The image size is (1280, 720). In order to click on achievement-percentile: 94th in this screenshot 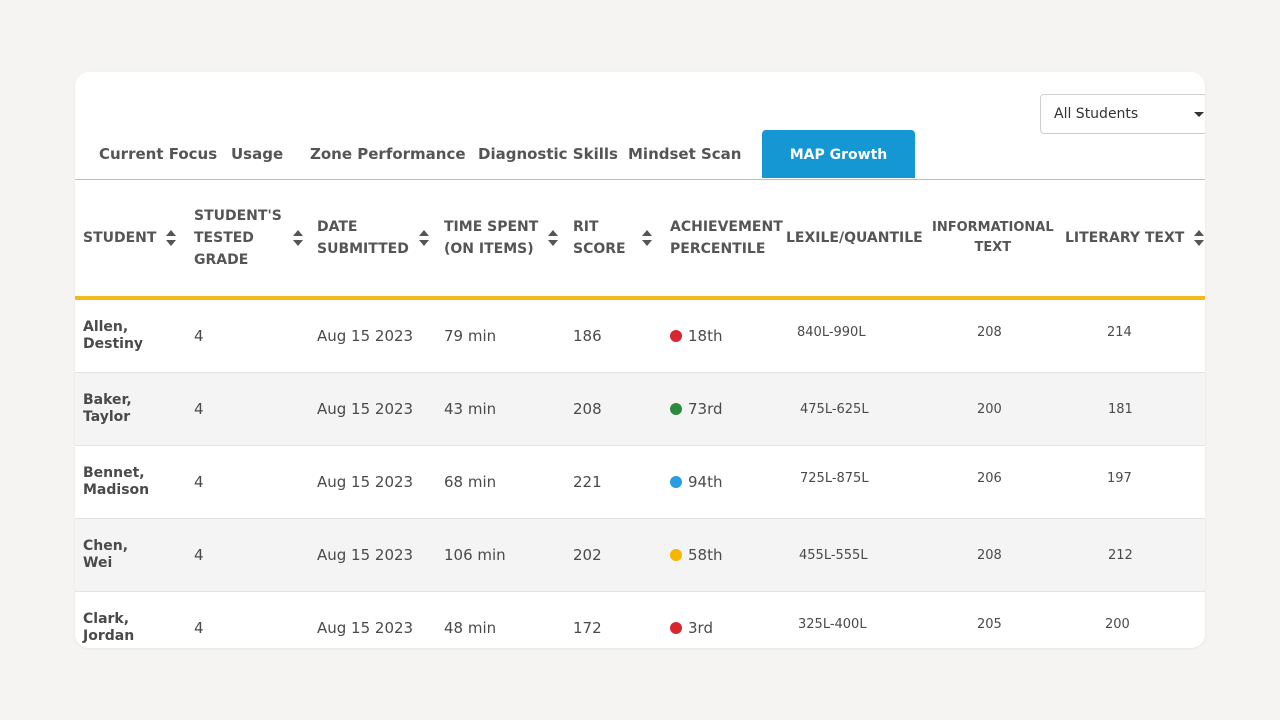, I will do `click(696, 482)`.